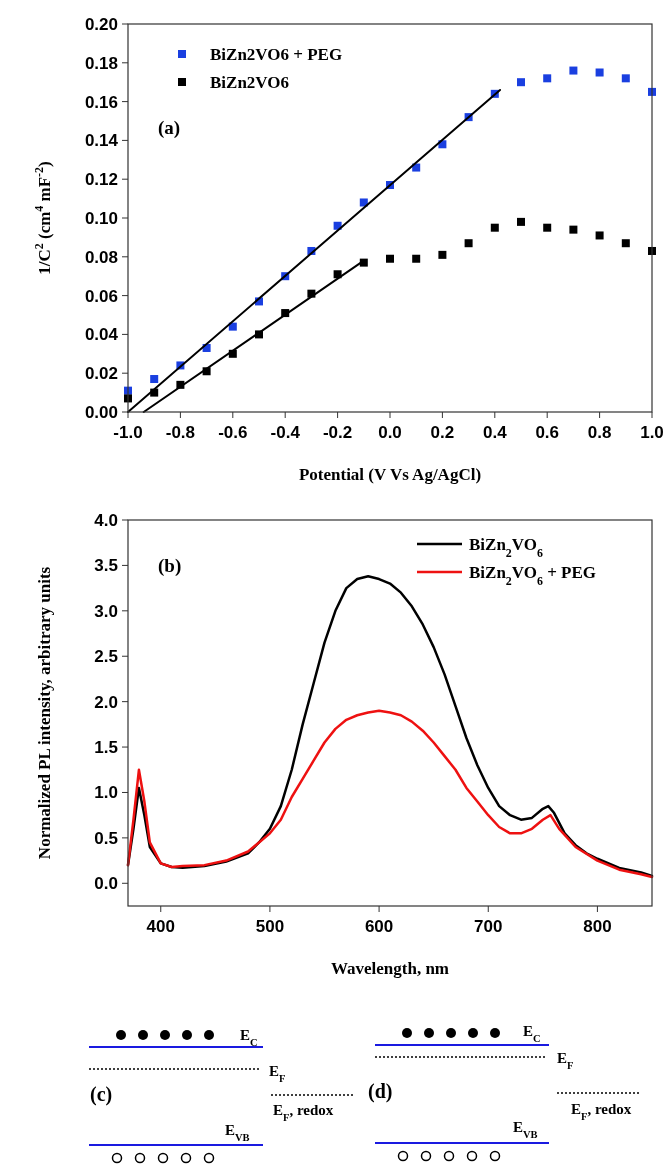 The image size is (670, 1164). I want to click on y-tick-label: 0.20, so click(101, 24).